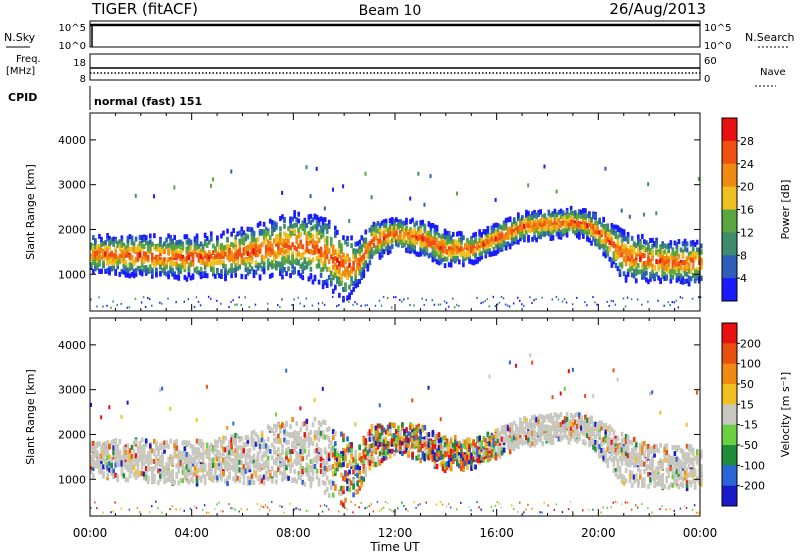  What do you see at coordinates (135, 195) in the screenshot?
I see `scatter-cell` at bounding box center [135, 195].